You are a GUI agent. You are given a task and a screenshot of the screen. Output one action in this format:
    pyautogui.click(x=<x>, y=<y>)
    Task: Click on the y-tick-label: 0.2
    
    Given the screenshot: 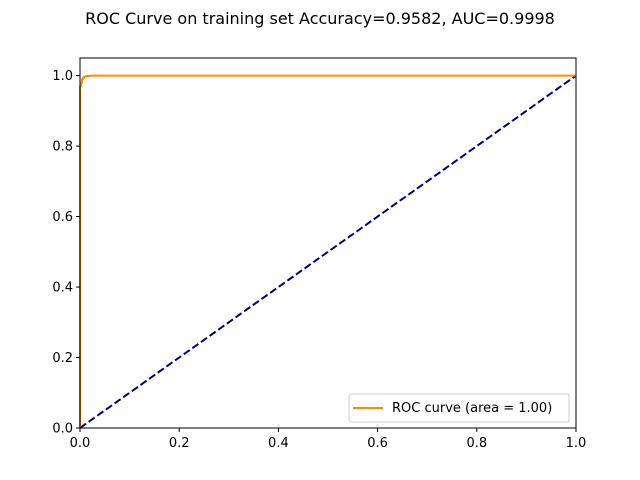 What is the action you would take?
    pyautogui.click(x=62, y=358)
    